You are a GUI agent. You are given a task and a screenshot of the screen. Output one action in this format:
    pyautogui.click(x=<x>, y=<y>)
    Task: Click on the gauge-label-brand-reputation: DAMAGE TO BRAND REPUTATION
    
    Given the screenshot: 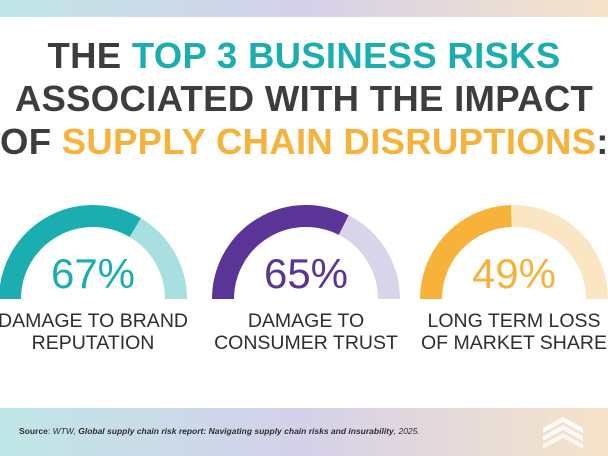 What is the action you would take?
    pyautogui.click(x=96, y=332)
    